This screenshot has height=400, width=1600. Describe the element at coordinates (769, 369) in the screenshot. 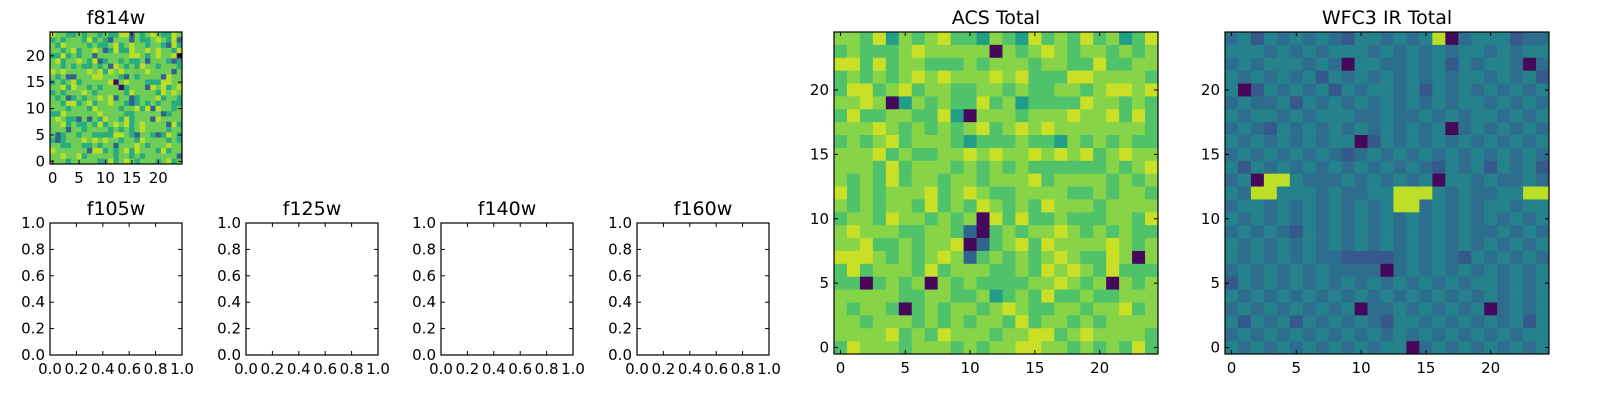

I see `f160w-xtick-label-5: 1.0` at that location.